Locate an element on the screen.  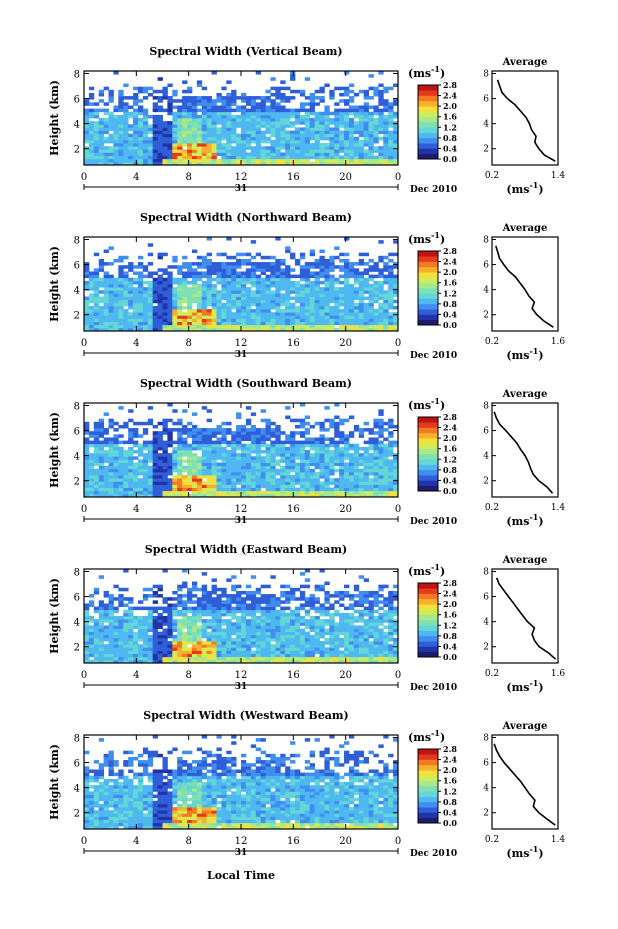
colorbar-unit-close: ) is located at coordinates (442, 73).